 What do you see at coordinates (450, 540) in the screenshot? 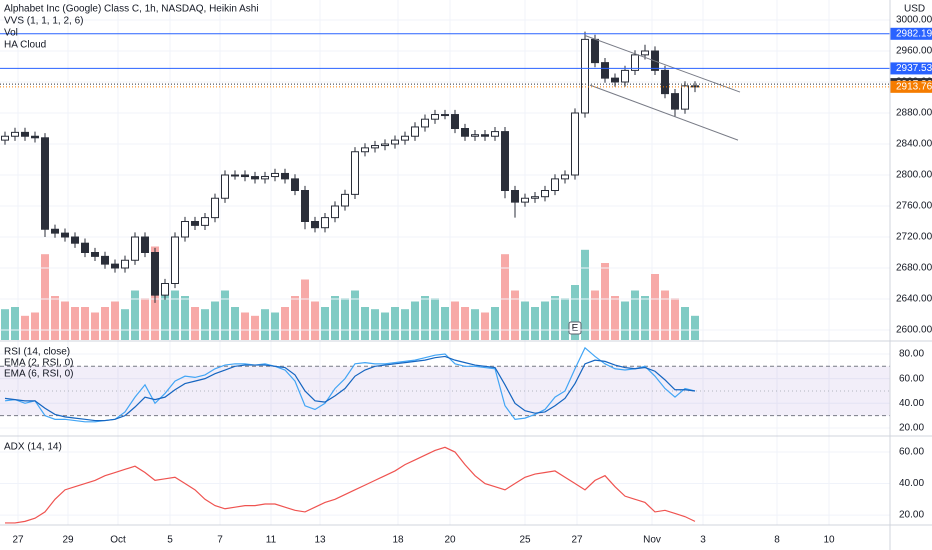
I see `x-tick-label: 20` at bounding box center [450, 540].